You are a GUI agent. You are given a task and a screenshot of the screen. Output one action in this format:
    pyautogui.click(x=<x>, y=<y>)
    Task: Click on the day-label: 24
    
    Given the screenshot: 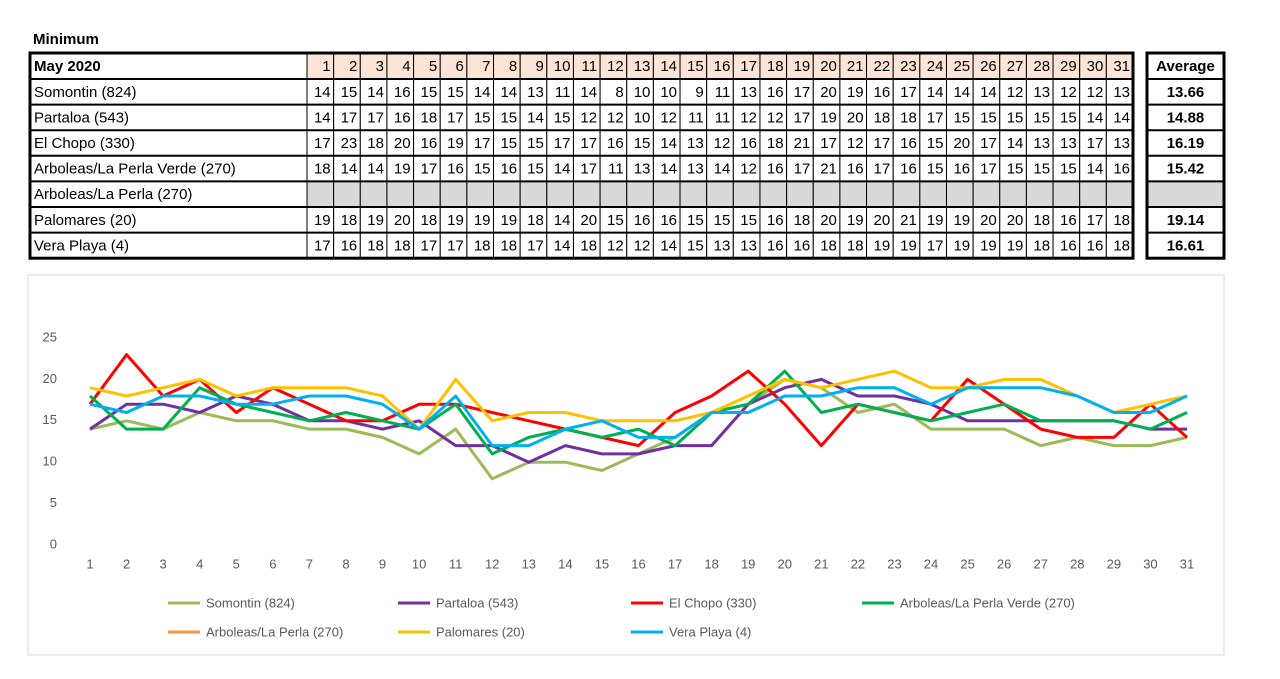 What is the action you would take?
    pyautogui.click(x=935, y=66)
    